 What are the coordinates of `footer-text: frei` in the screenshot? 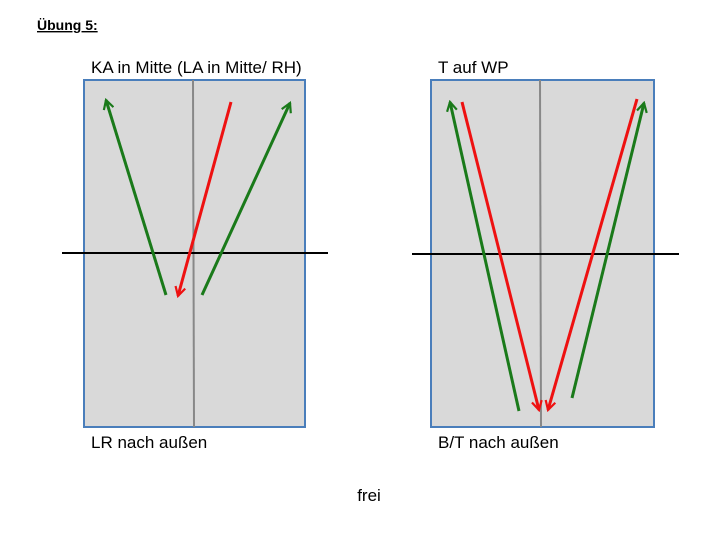 It's located at (369, 495).